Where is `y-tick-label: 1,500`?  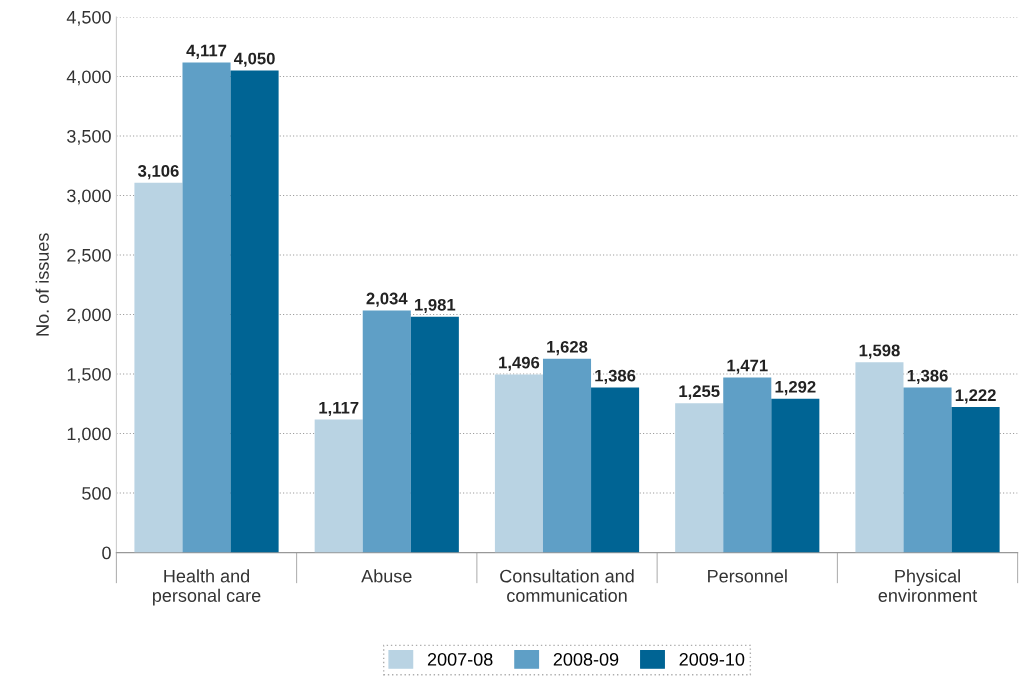
y-tick-label: 1,500 is located at coordinates (89, 375).